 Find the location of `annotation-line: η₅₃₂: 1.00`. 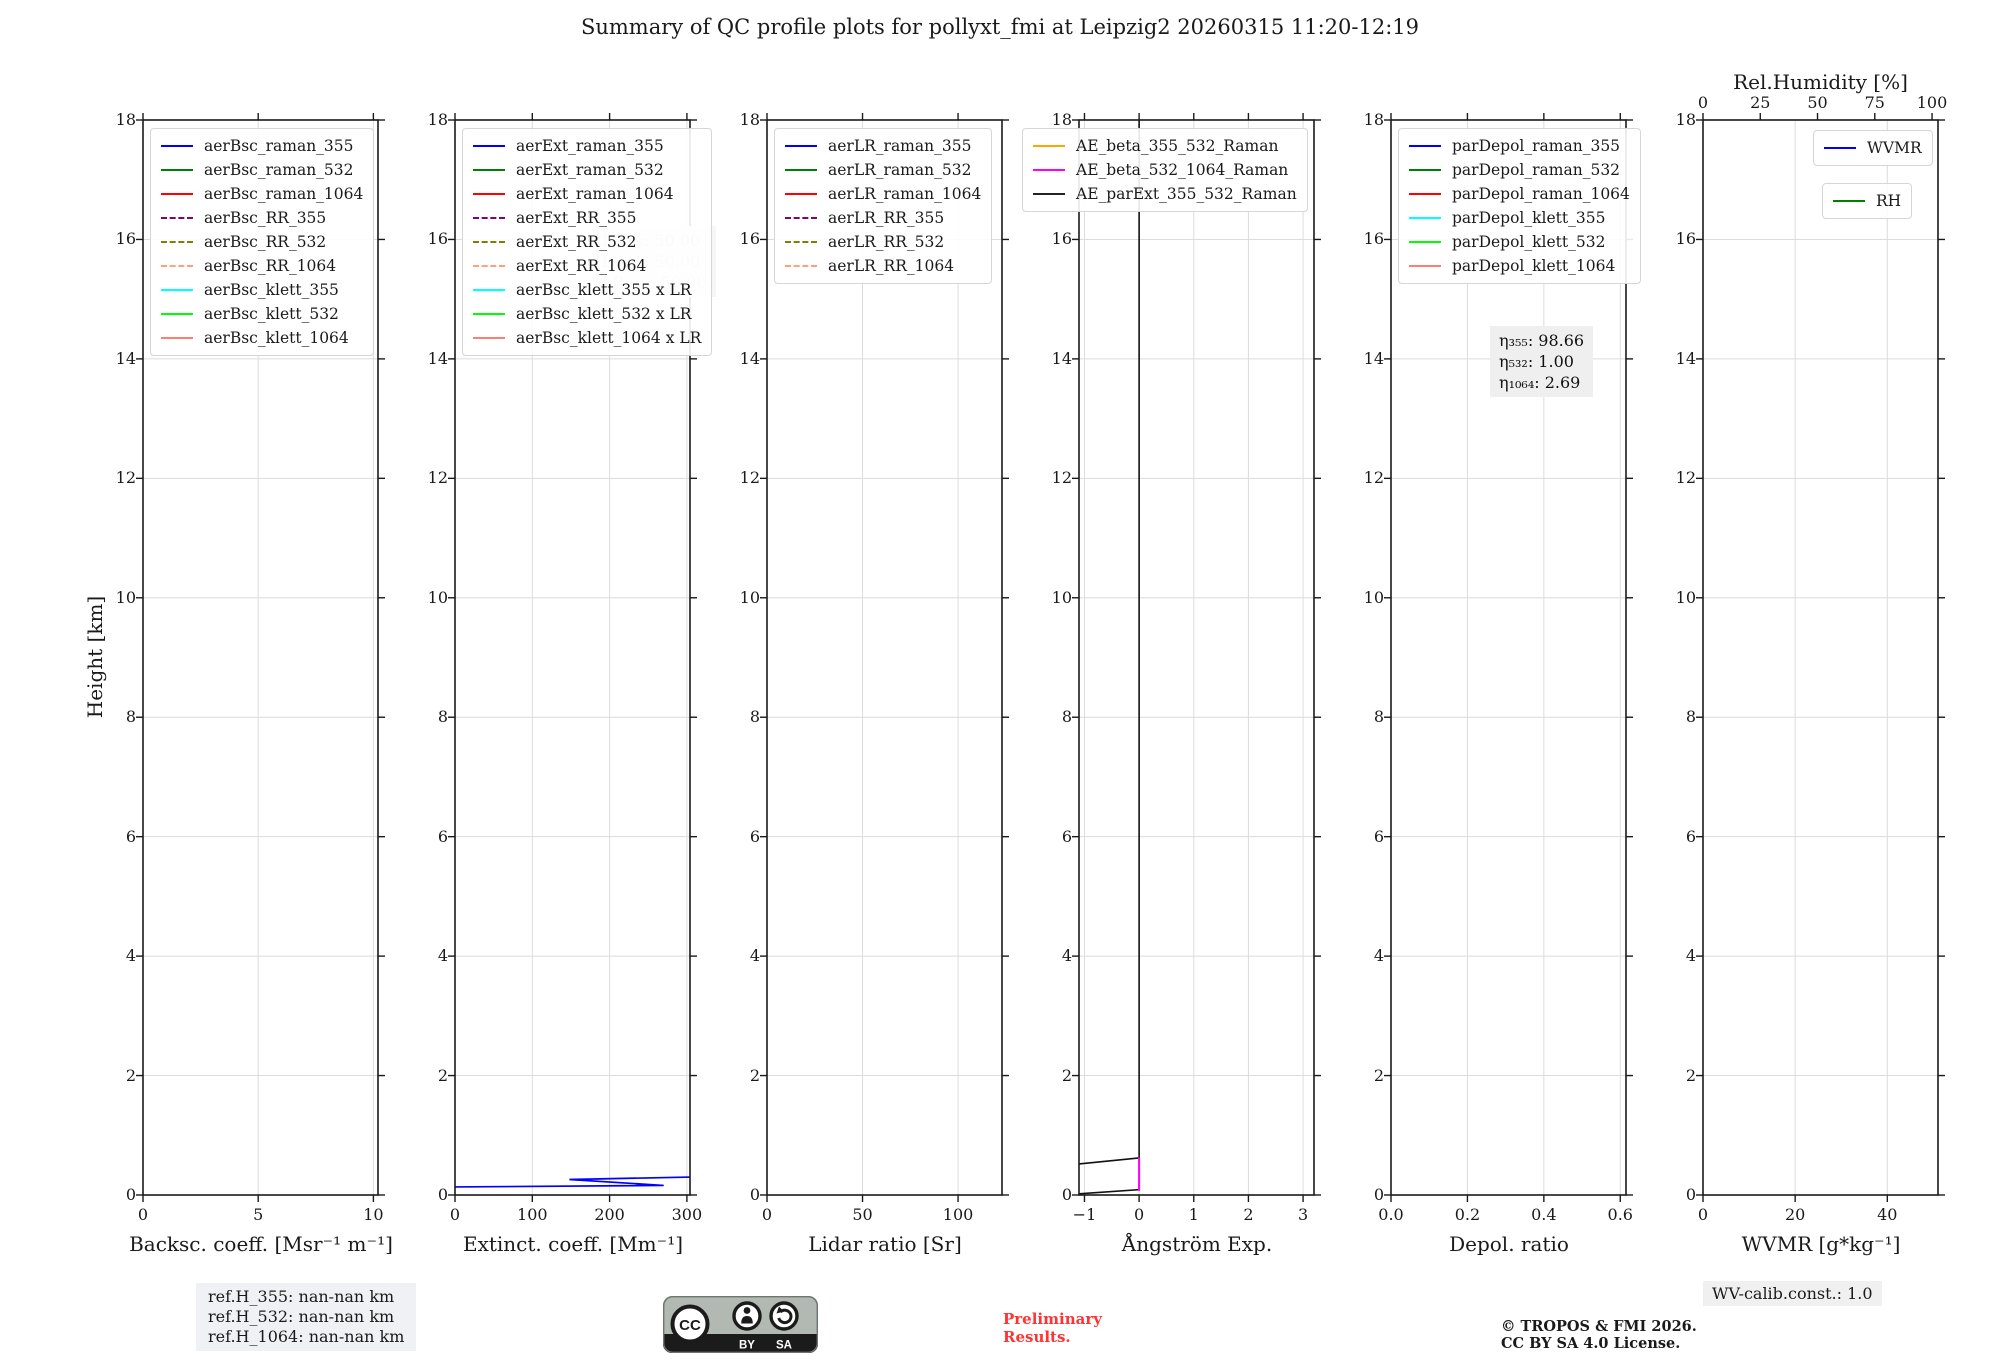

annotation-line: η₅₃₂: 1.00 is located at coordinates (1536, 361).